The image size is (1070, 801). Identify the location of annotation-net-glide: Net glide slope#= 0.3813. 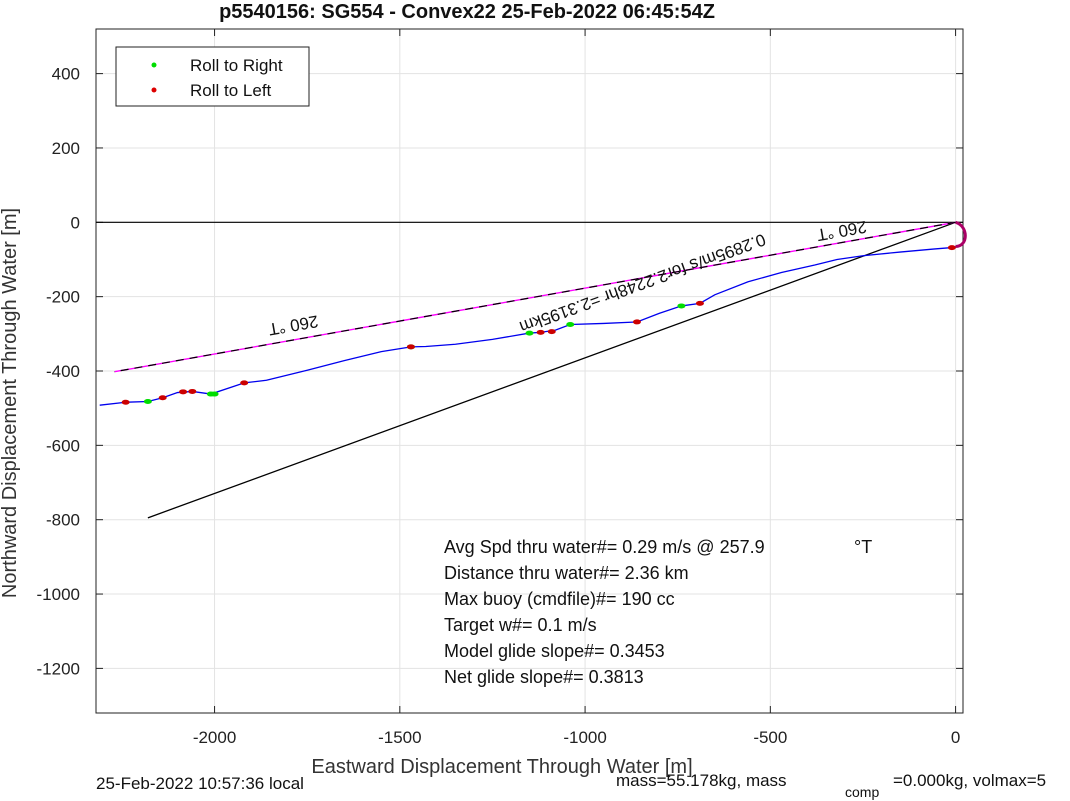
(544, 677).